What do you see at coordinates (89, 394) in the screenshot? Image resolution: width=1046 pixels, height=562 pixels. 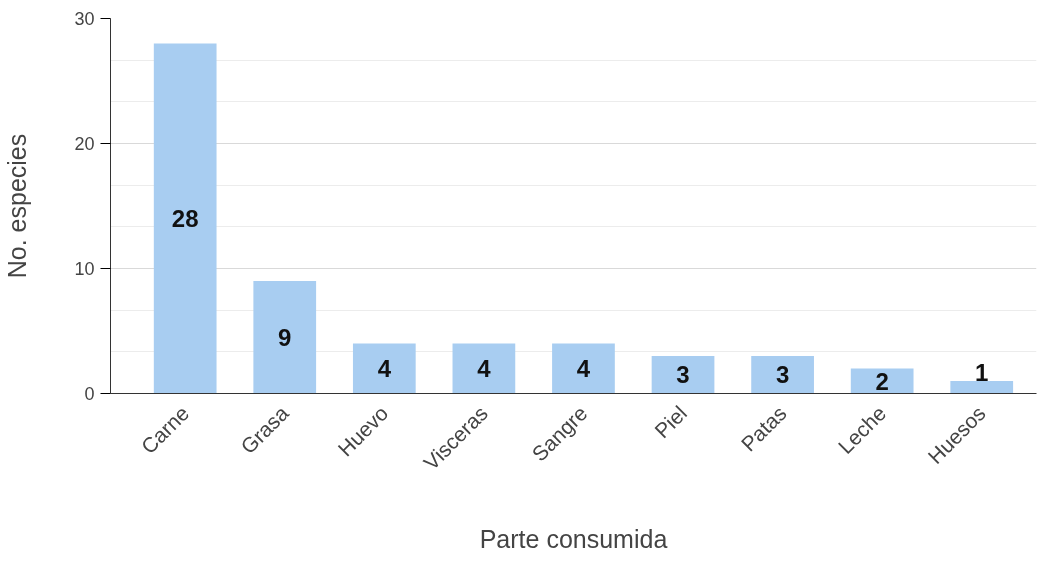 I see `y-tick-label: 0` at bounding box center [89, 394].